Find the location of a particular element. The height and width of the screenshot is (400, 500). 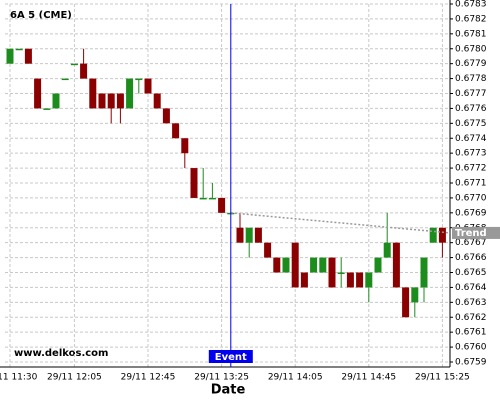

y-tick-label: 0.6781 is located at coordinates (471, 34).